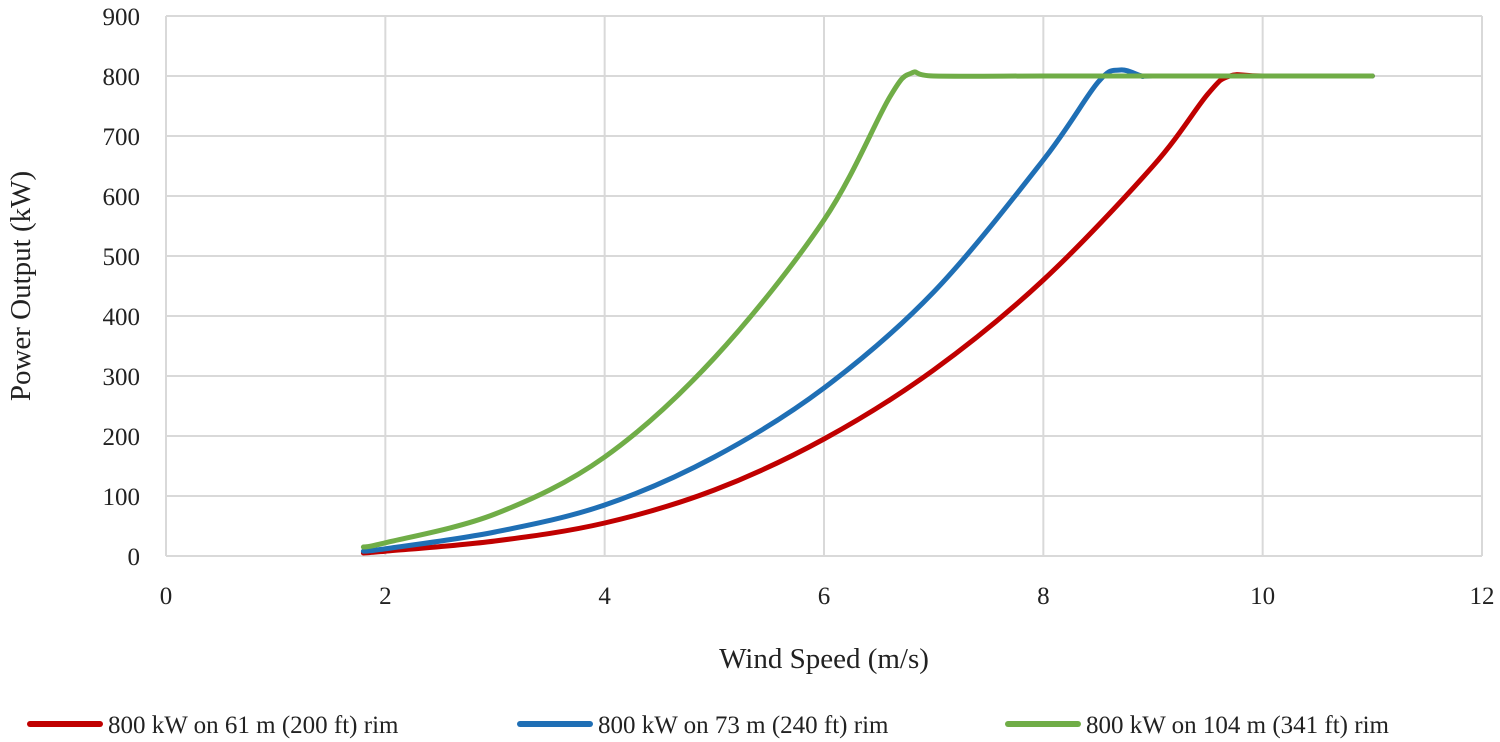 The image size is (1500, 742). What do you see at coordinates (122, 437) in the screenshot?
I see `y-tick-label: 200` at bounding box center [122, 437].